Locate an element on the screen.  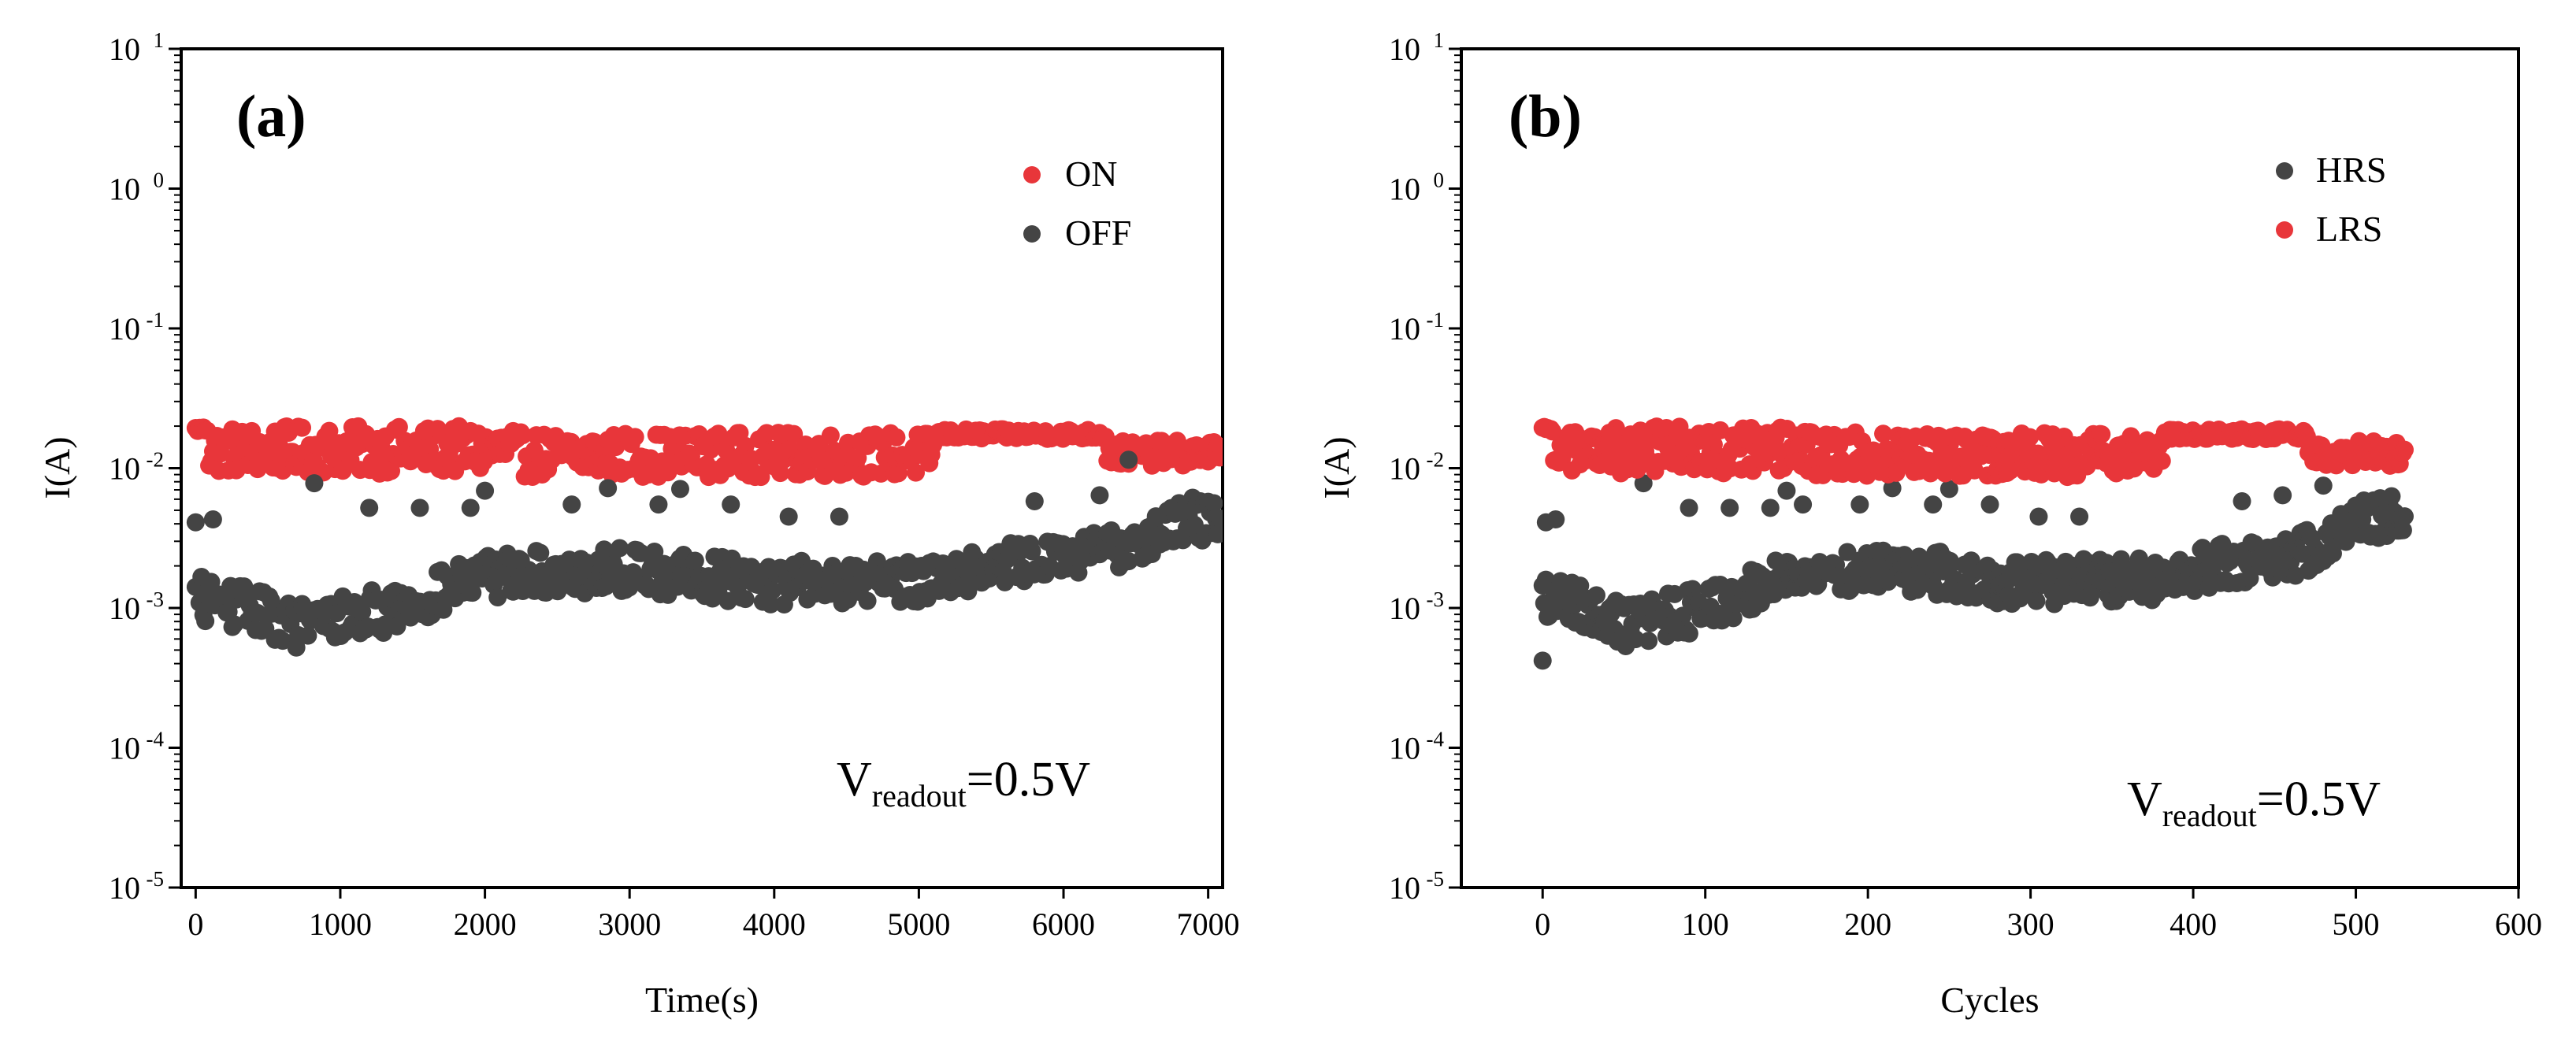
annotation-b: Vreadout=0.5V is located at coordinates (2254, 803).